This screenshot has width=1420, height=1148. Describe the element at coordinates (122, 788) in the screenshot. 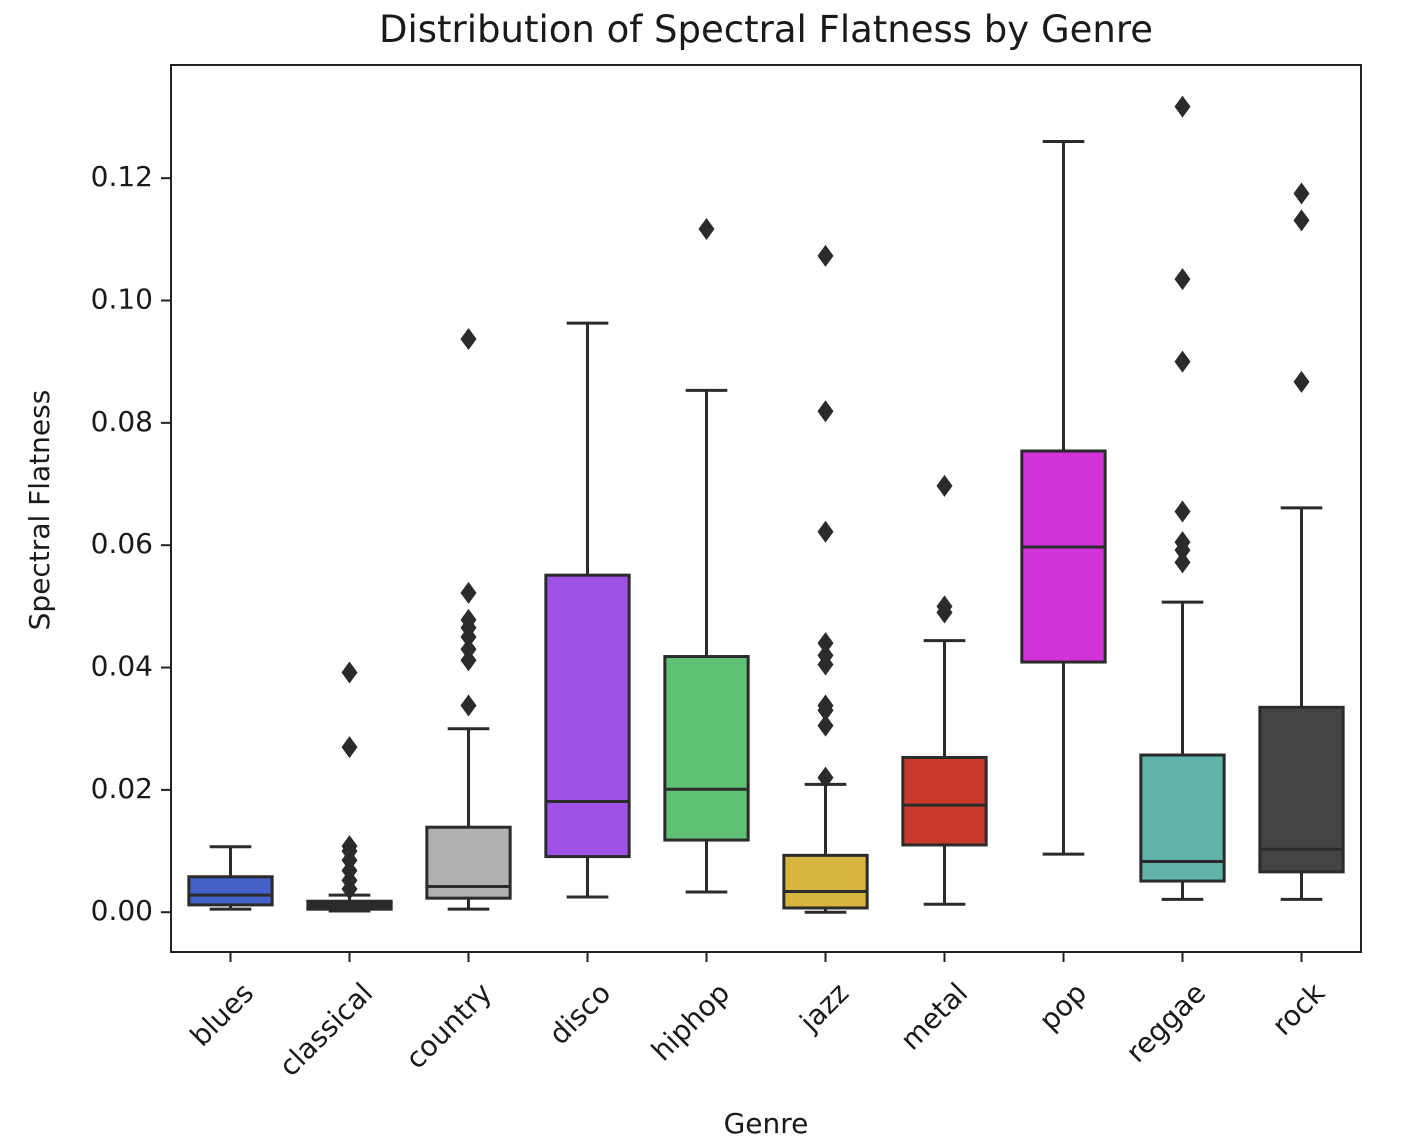

I see `y-tick-label: 0.02` at that location.